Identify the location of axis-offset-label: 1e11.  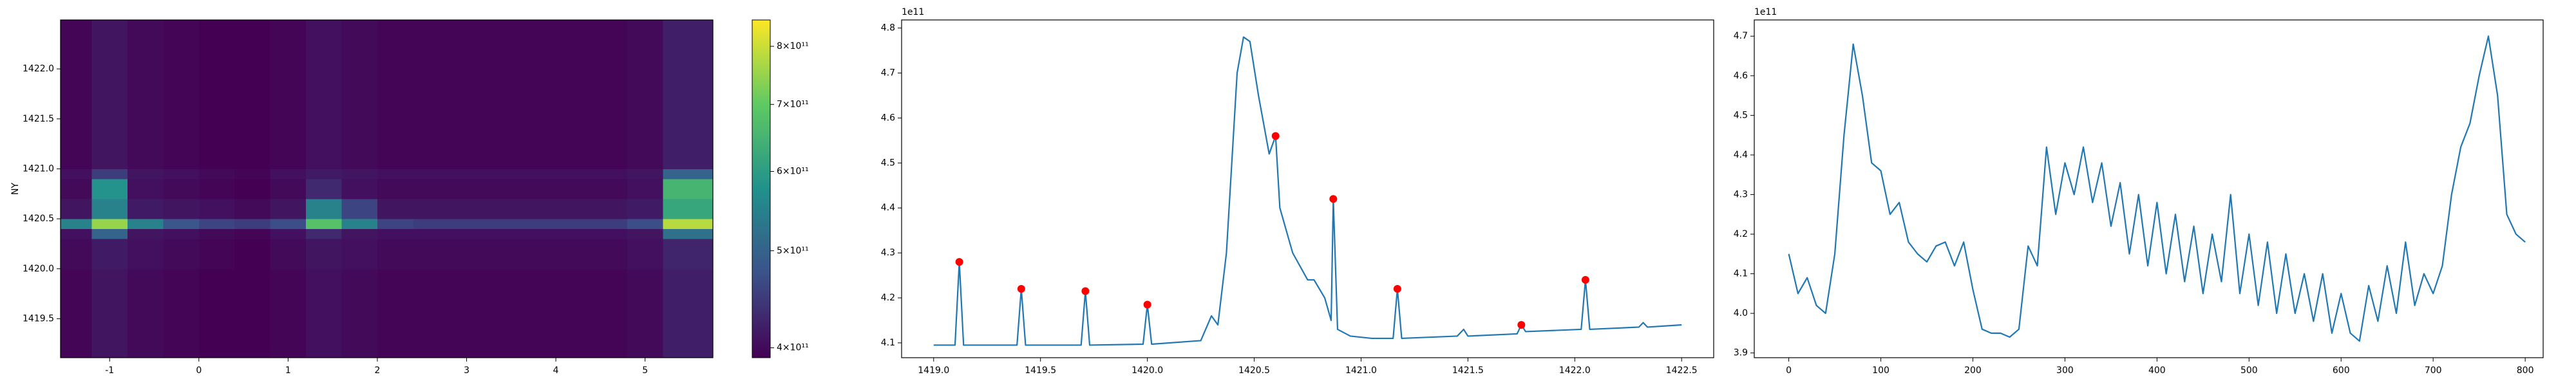
(1766, 12).